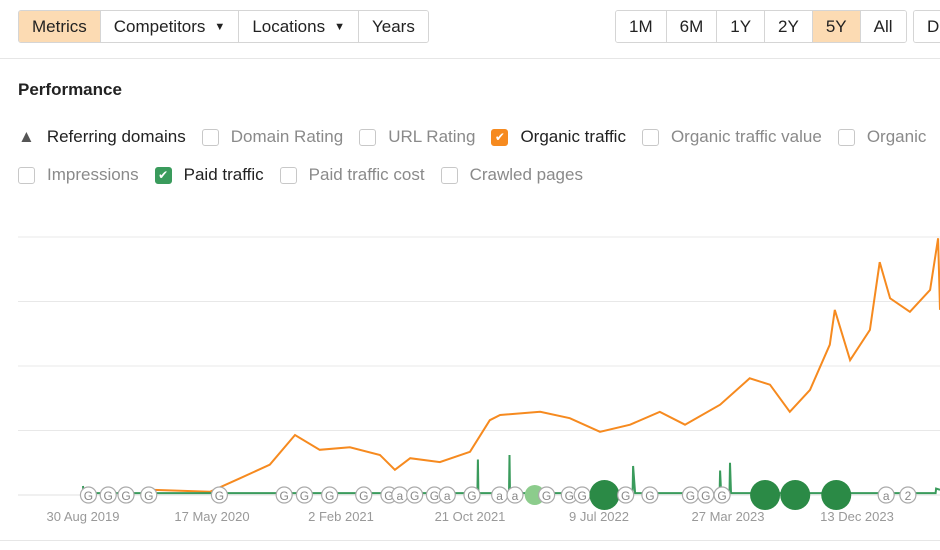  Describe the element at coordinates (289, 26) in the screenshot. I see `tab-label: Locations` at that location.